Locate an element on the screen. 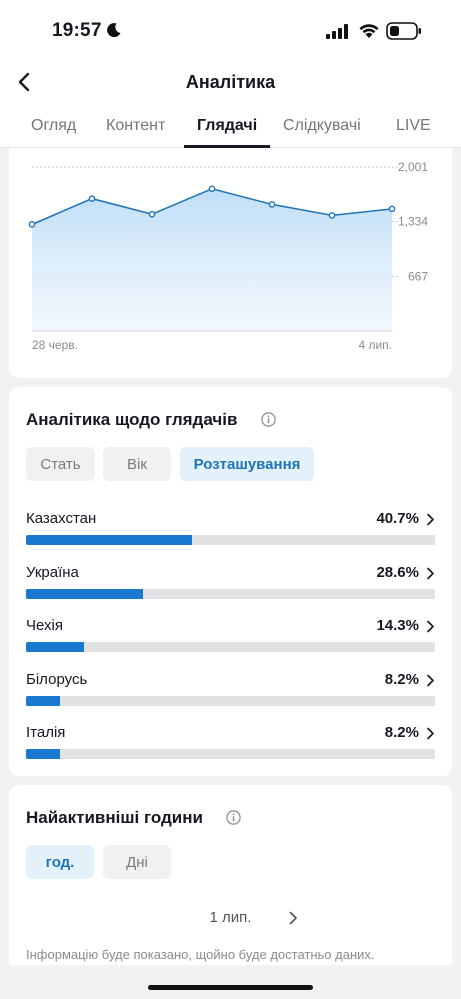  chip-age: Вік is located at coordinates (137, 464).